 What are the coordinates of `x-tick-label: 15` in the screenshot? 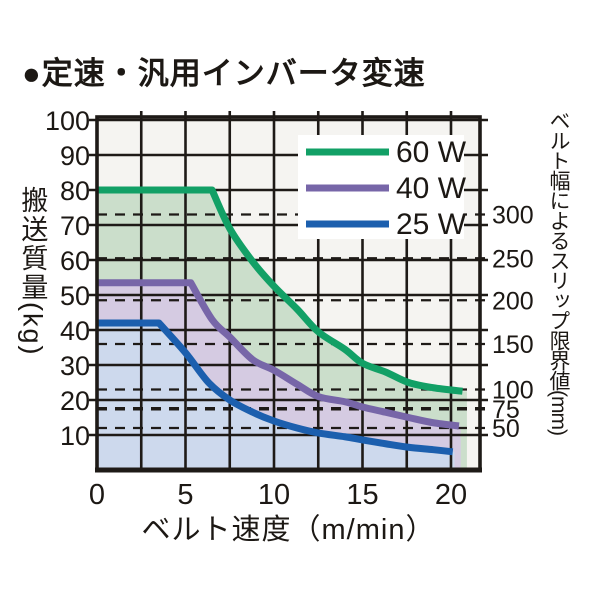 It's located at (362, 495).